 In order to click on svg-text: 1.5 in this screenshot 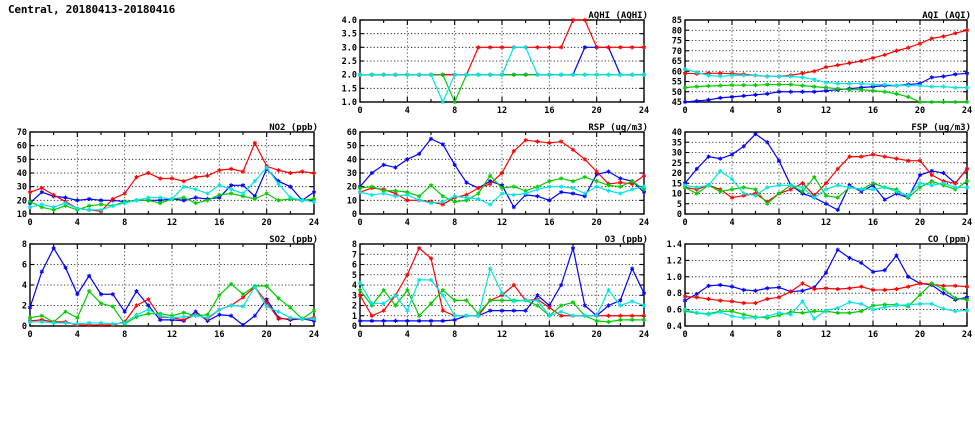, I will do `click(349, 89)`.